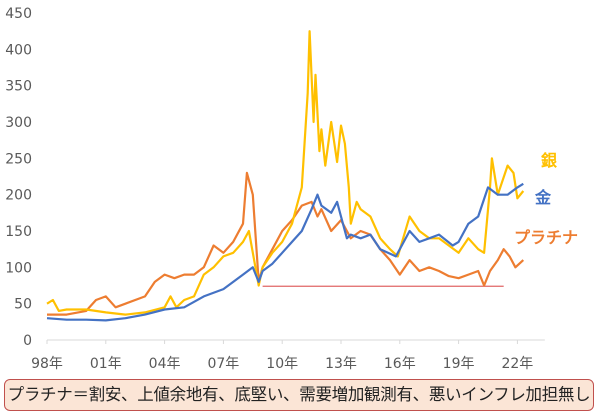 The width and height of the screenshot is (600, 420). Describe the element at coordinates (459, 364) in the screenshot. I see `x-tick-label: 19年` at that location.